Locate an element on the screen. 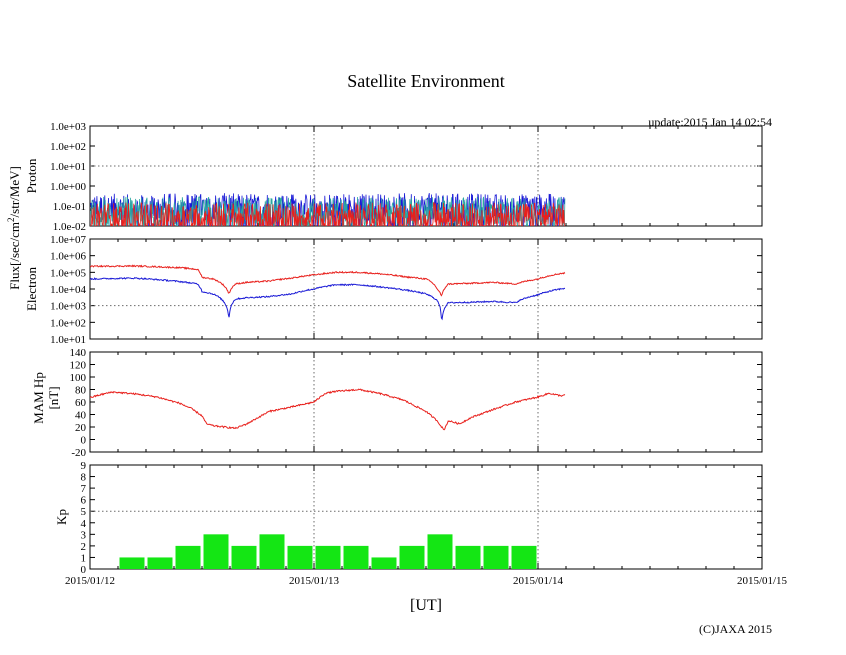 The height and width of the screenshot is (655, 846). electron-ytick-label: 1.0e+03 is located at coordinates (68, 307).